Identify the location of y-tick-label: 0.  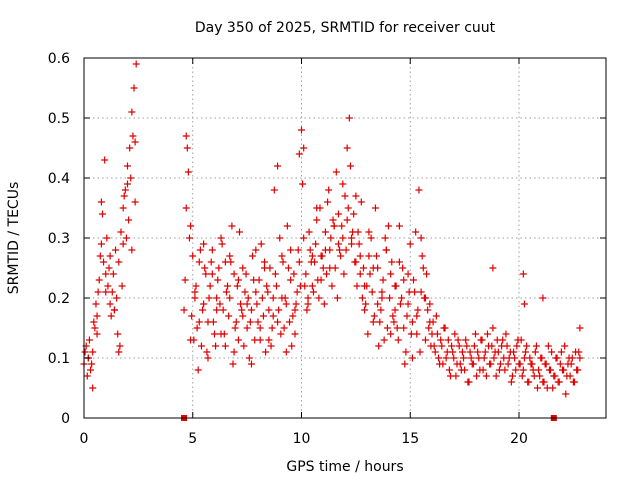
(65, 419).